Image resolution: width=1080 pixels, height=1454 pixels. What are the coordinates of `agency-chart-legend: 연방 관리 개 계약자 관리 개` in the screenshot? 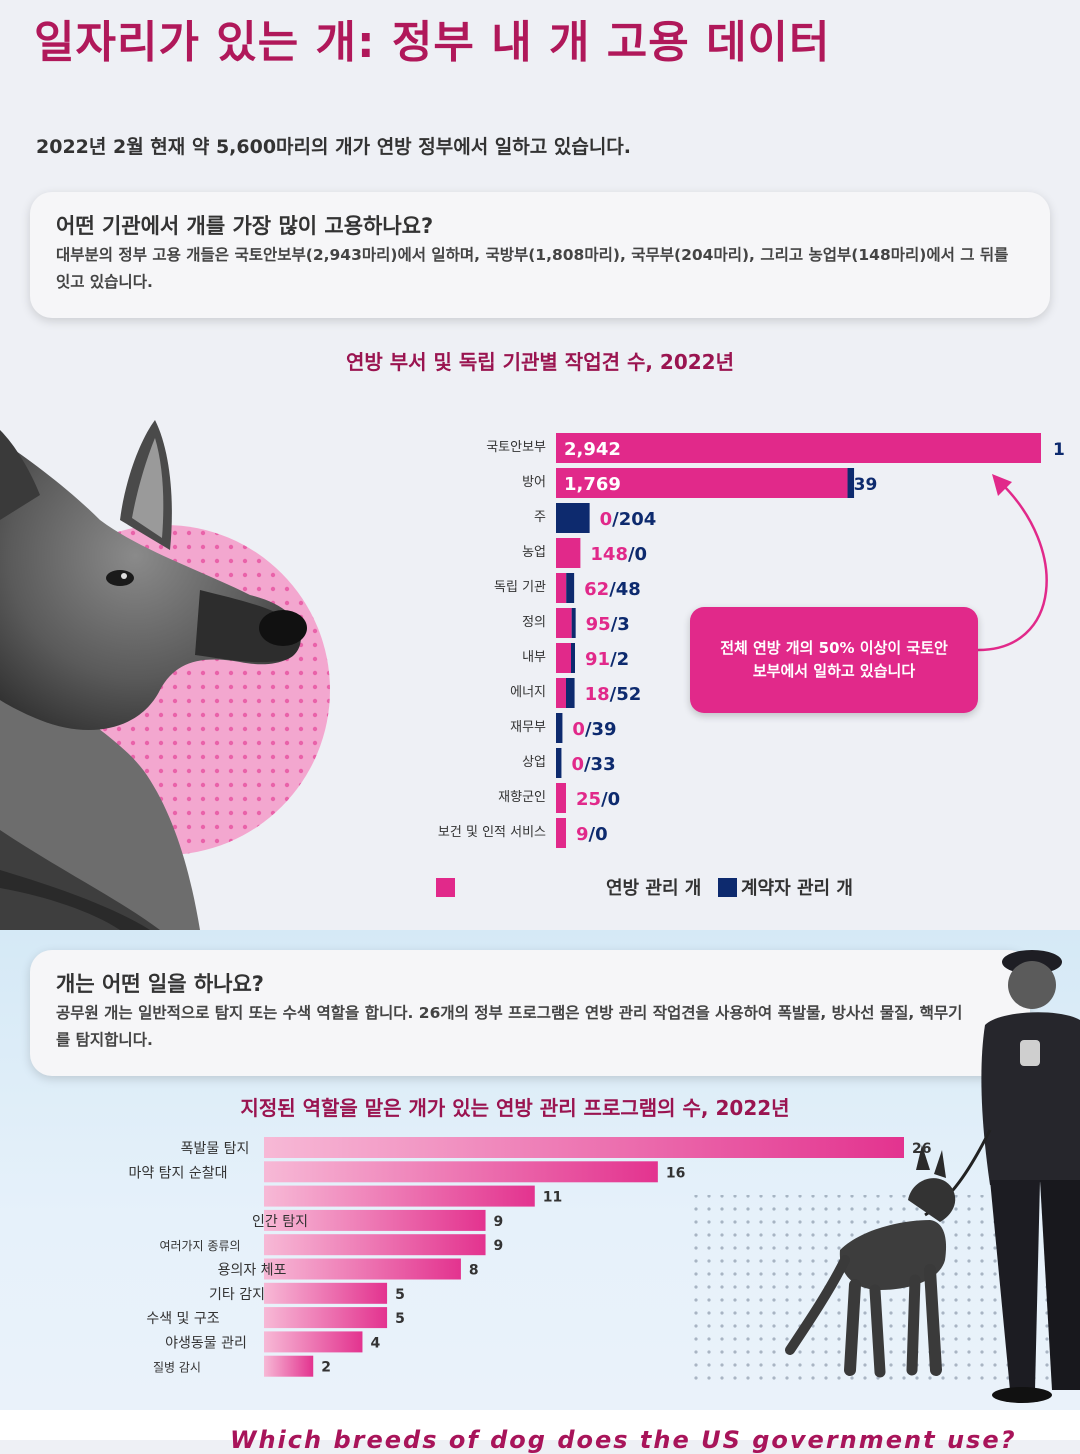 It's located at (666, 887).